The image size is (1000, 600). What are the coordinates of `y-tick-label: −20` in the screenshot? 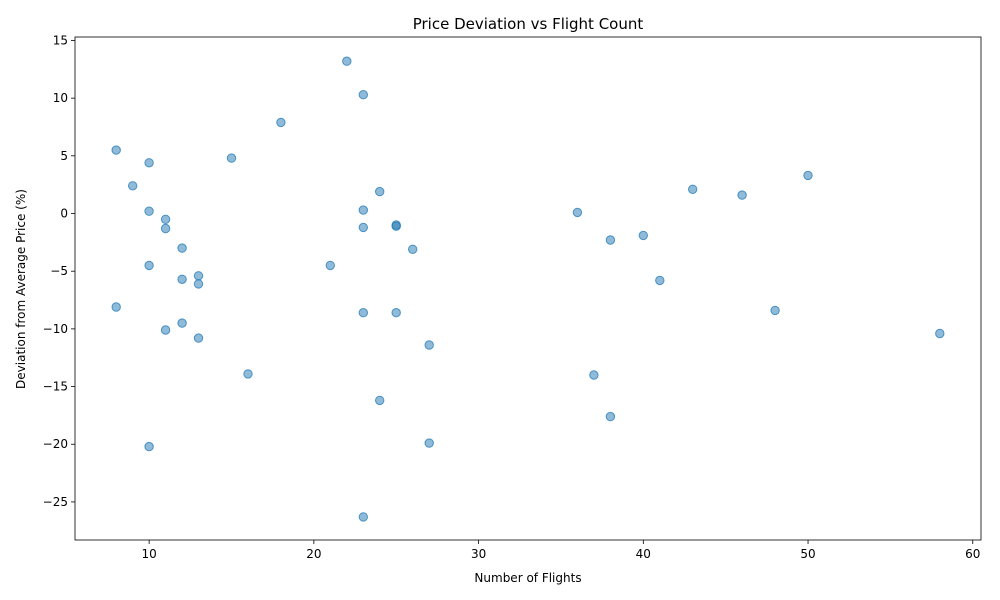 It's located at (55, 444).